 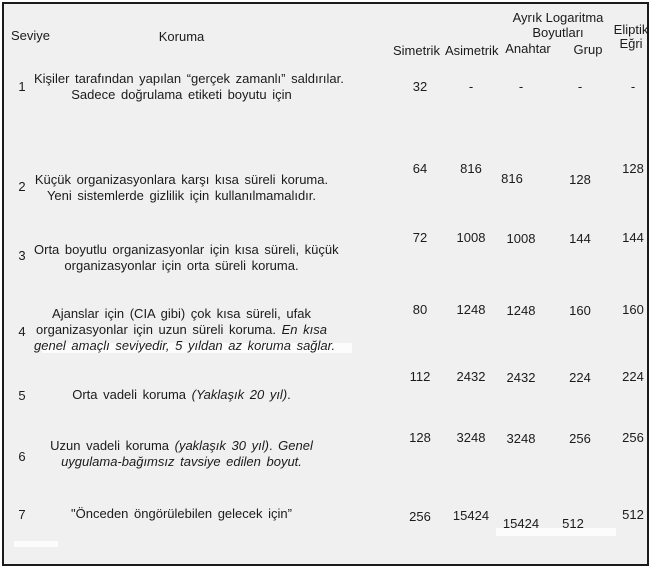 What do you see at coordinates (420, 86) in the screenshot?
I see `value-simetrik: 32` at bounding box center [420, 86].